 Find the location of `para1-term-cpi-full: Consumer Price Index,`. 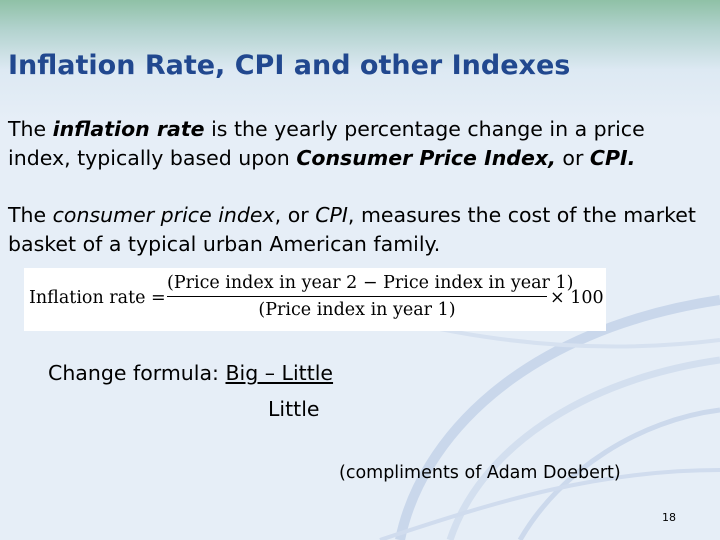

para1-term-cpi-full: Consumer Price Index, is located at coordinates (426, 158).